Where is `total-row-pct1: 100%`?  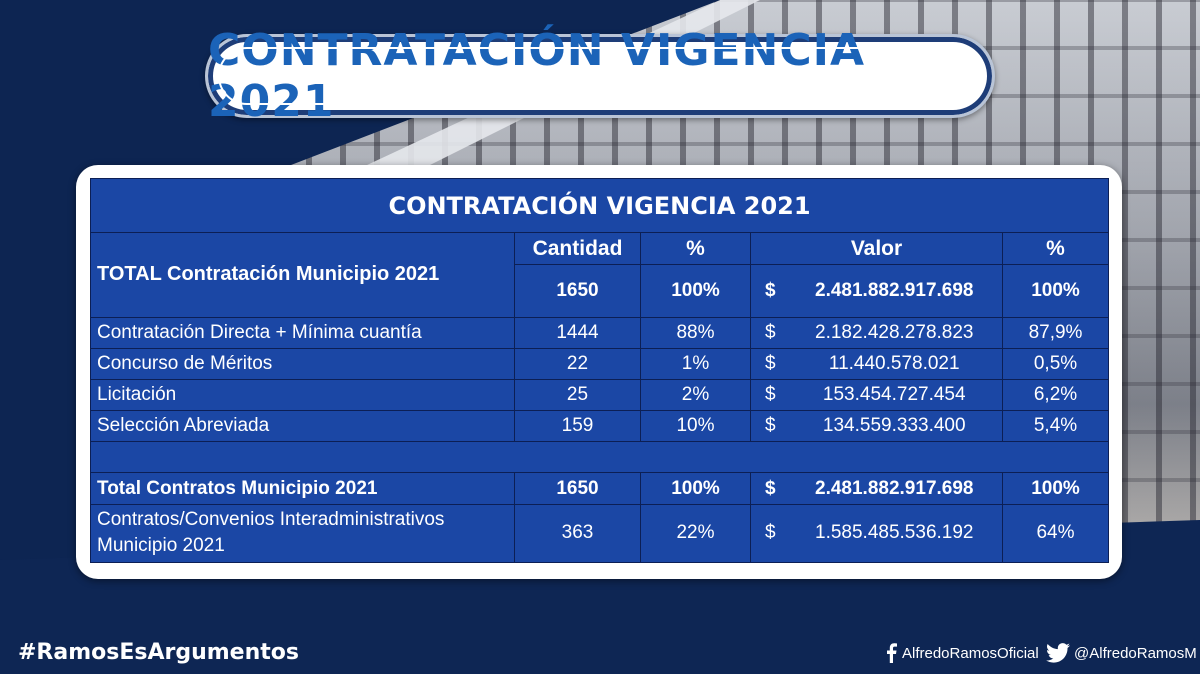
total-row-pct1: 100% is located at coordinates (695, 291).